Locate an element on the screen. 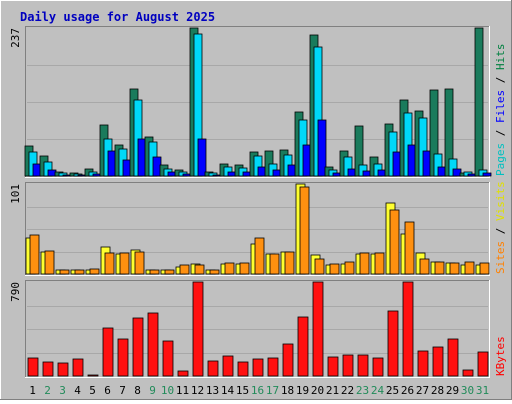 The image size is (512, 404). x-tick-label-day-20: 20 is located at coordinates (317, 390).